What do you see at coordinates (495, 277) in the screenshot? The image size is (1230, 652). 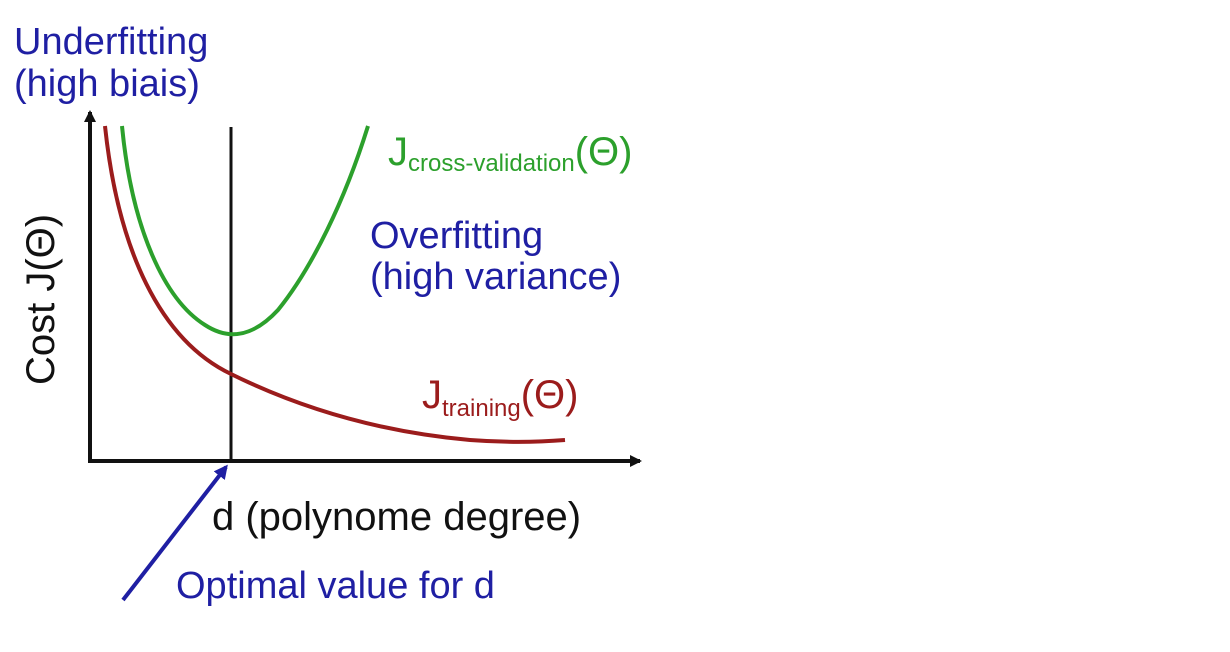 I see `overfitting-sub-label: (high variance)` at bounding box center [495, 277].